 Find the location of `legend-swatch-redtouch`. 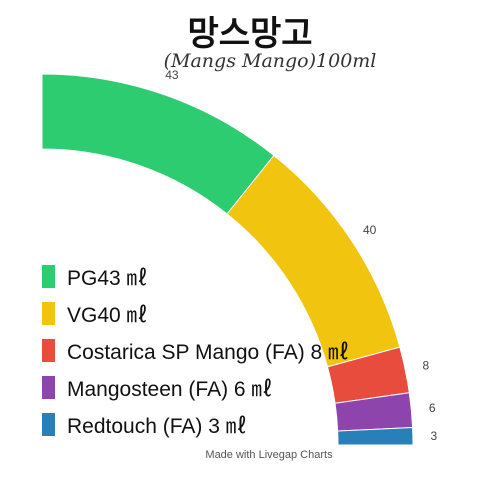

legend-swatch-redtouch is located at coordinates (48, 424).